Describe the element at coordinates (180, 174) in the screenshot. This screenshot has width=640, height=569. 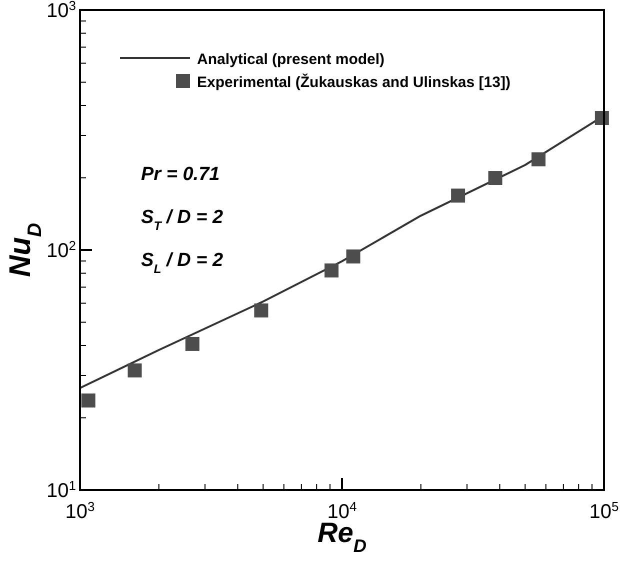
I see `annotation: Pr = 0.71` at that location.